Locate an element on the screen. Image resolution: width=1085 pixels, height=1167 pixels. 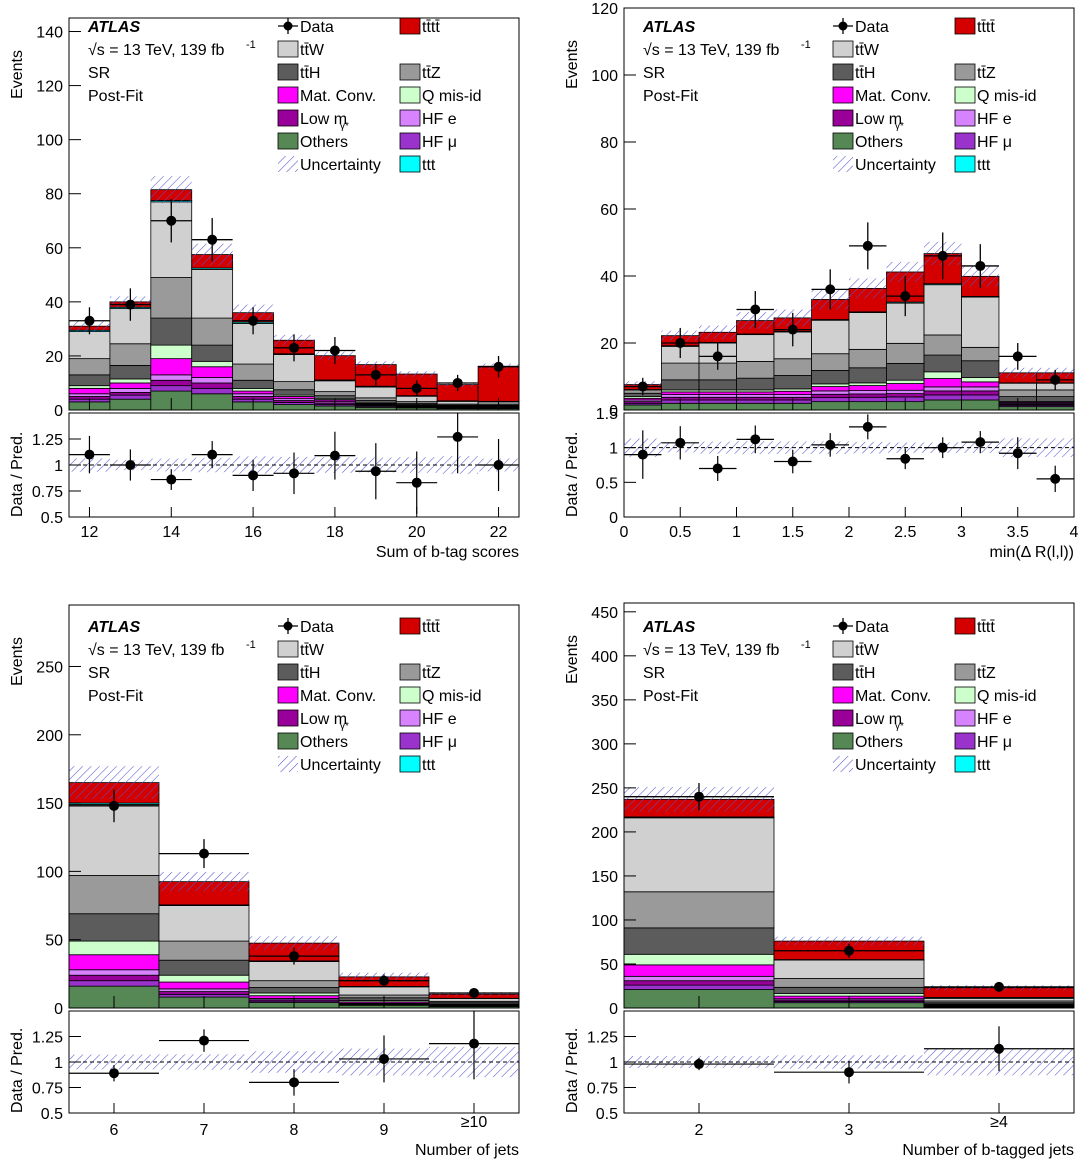
ratio-y-tick-label: 0.5 is located at coordinates (607, 483).